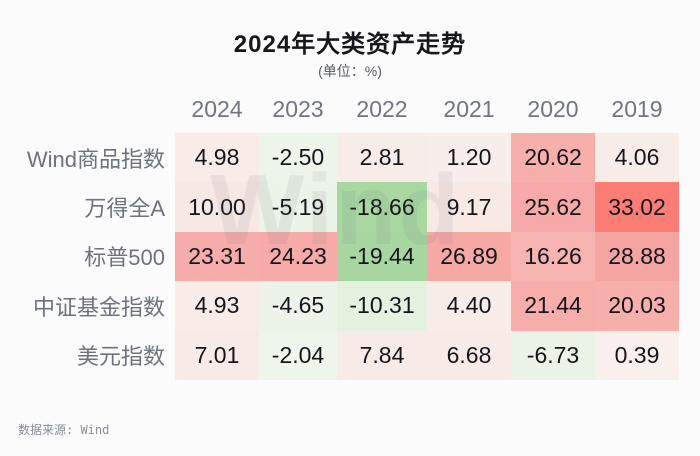 The width and height of the screenshot is (700, 456). What do you see at coordinates (382, 306) in the screenshot?
I see `value-cell: -10.31` at bounding box center [382, 306].